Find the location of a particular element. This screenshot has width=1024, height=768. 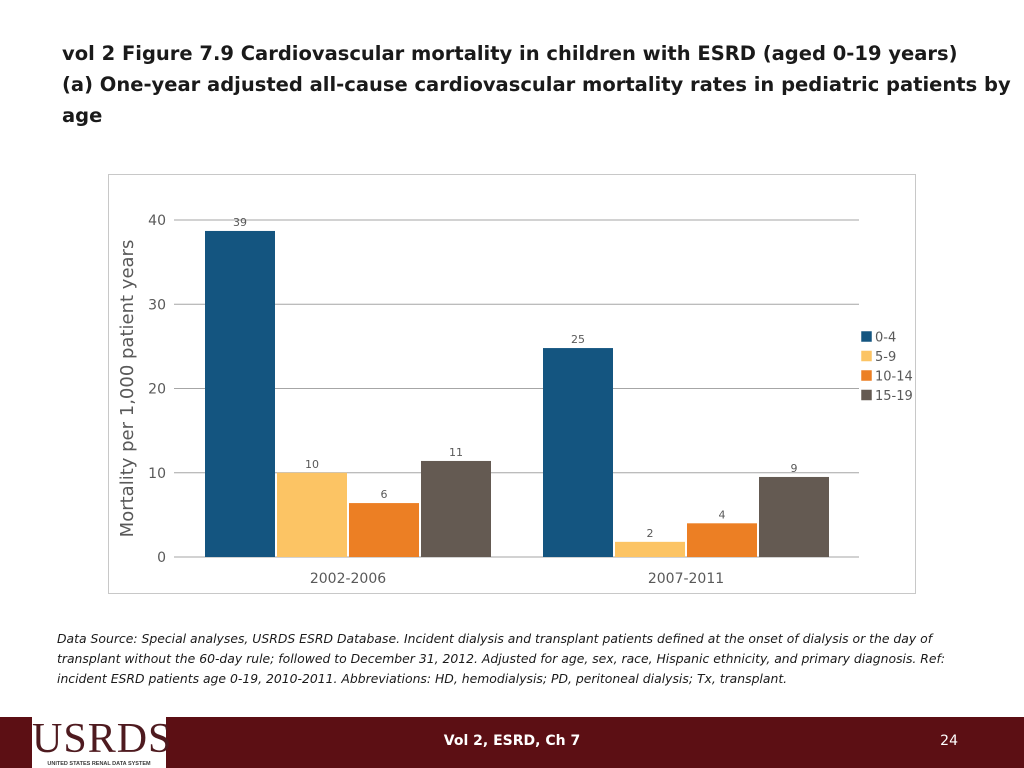

bar-0-4-2002-2006 is located at coordinates (240, 393).